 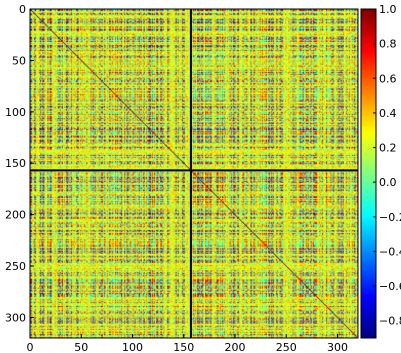 What do you see at coordinates (183, 347) in the screenshot?
I see `x-tick-label: 150` at bounding box center [183, 347].